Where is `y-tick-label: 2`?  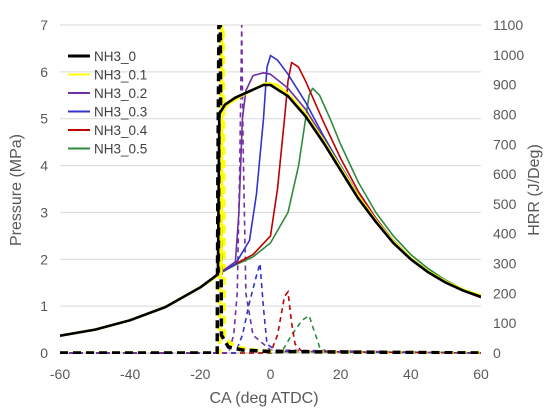 y-tick-label: 2 is located at coordinates (44, 259).